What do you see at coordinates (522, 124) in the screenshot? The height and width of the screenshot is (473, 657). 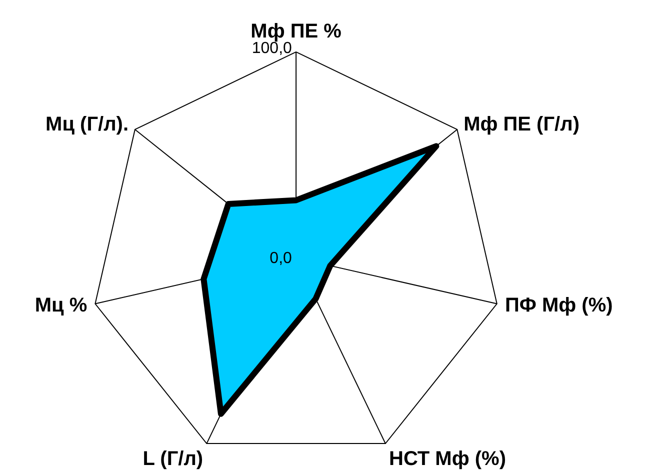 I see `spoke-label: Мф ПЕ (Г/л)` at bounding box center [522, 124].